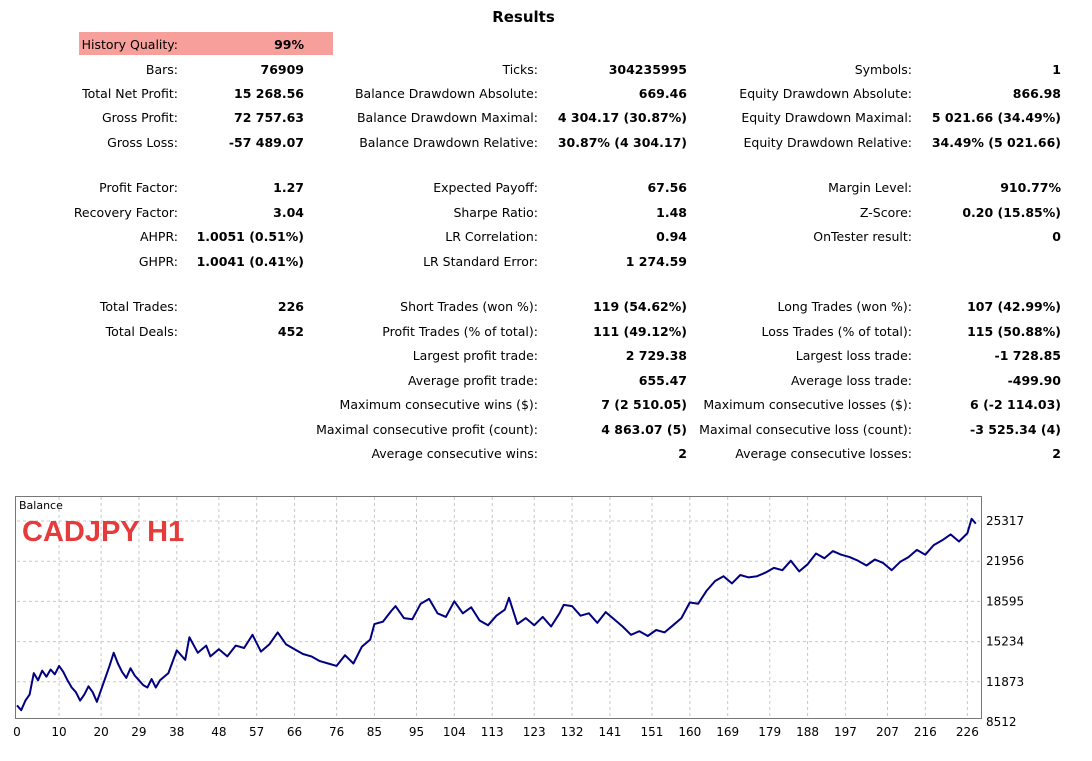  What do you see at coordinates (572, 732) in the screenshot?
I see `x-tick-label: 132` at bounding box center [572, 732].